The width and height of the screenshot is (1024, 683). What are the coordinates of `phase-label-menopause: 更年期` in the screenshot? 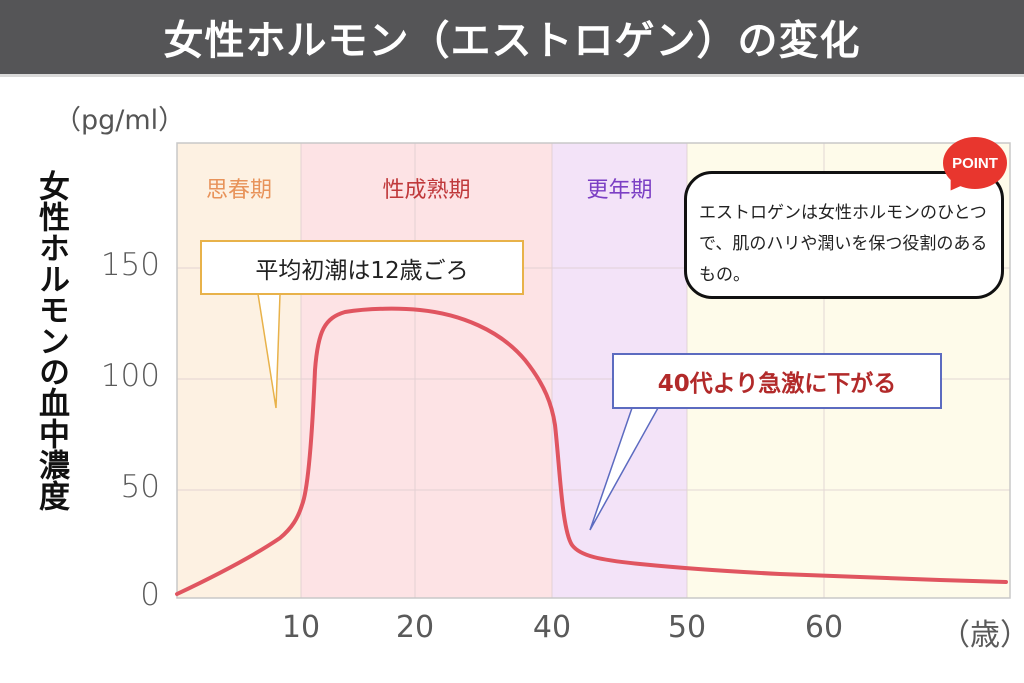 It's located at (619, 190).